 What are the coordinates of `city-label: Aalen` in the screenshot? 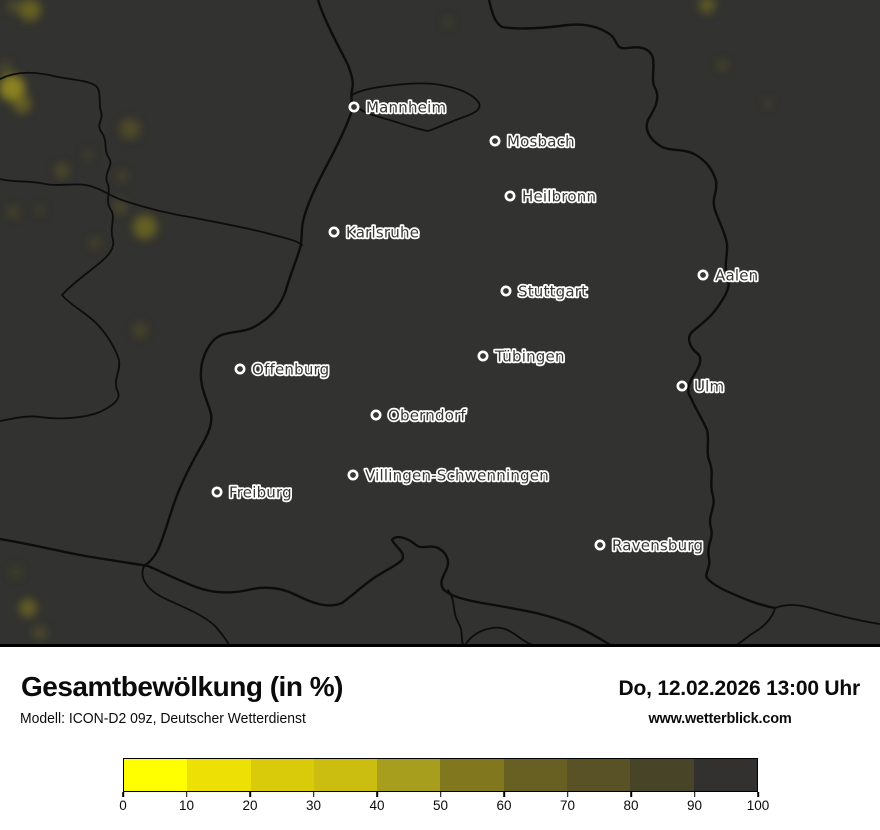 It's located at (736, 276).